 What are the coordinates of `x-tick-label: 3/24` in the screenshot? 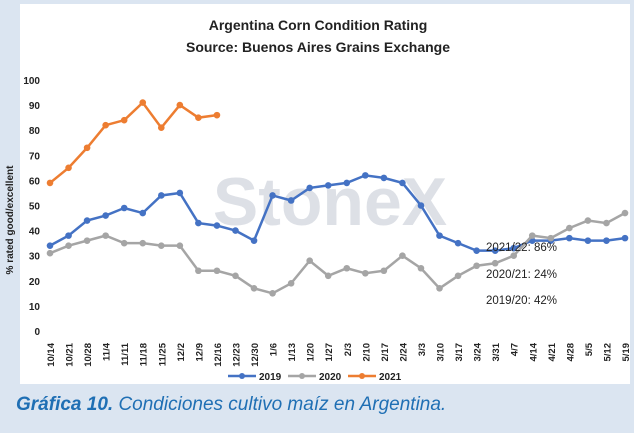 It's located at (478, 351).